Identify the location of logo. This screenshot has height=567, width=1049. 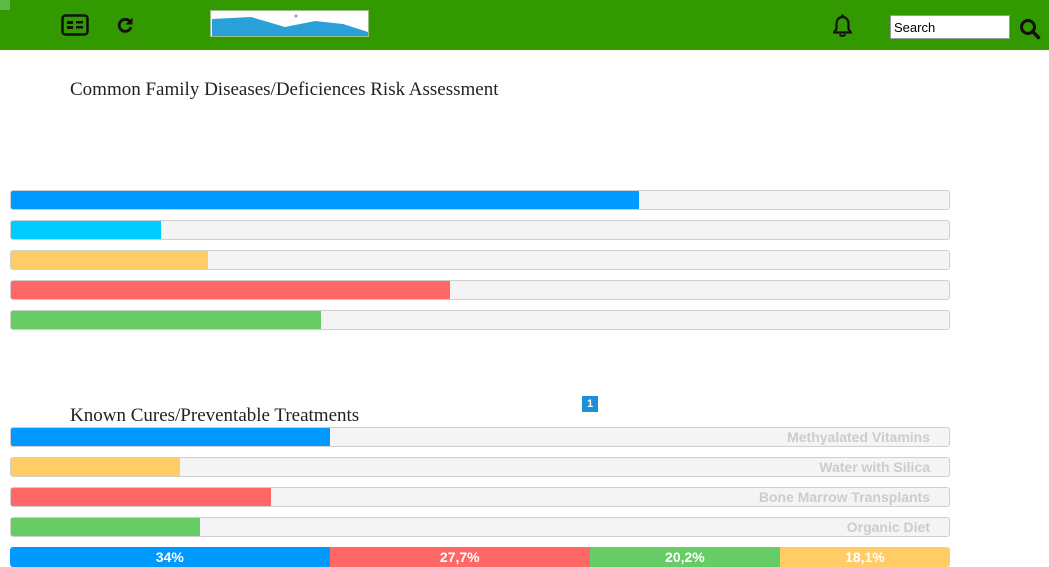
(289, 23).